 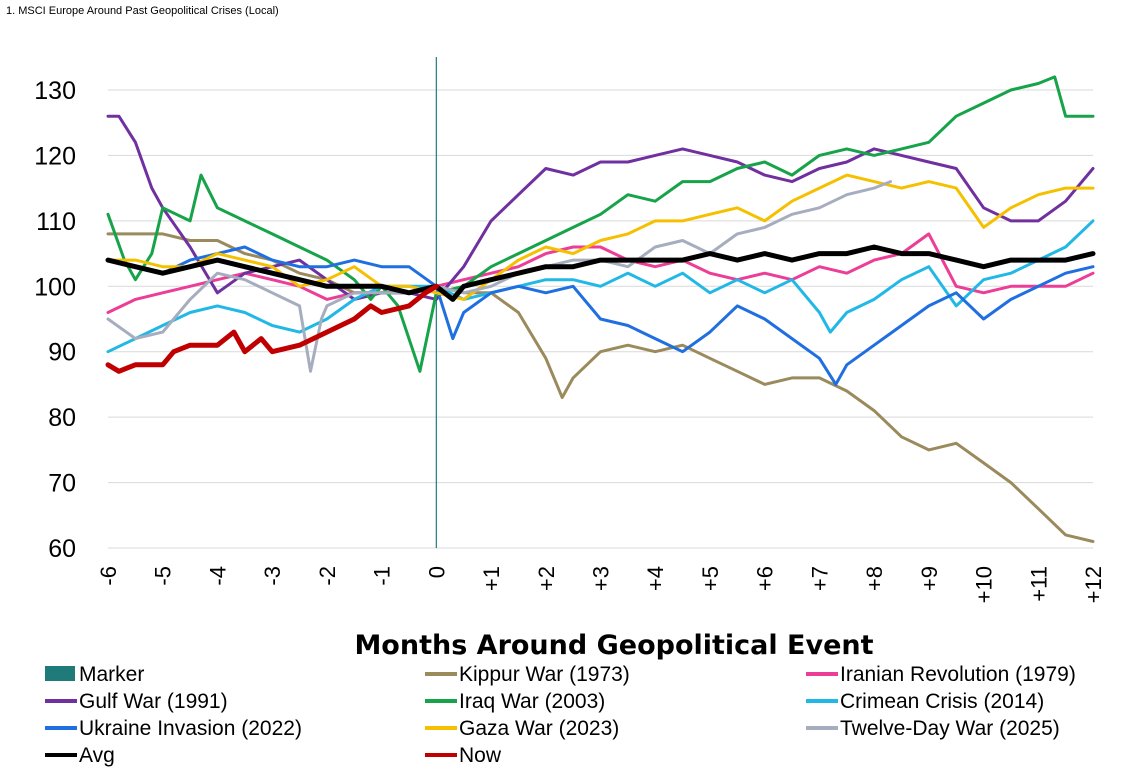 I want to click on x-axis-ticks: -6 -5 -4 -3 -2 -1 0 +1 +2 +3 +4 +5 +6 +7 +8 +9 +10 +11 +12, so click(x=601, y=584).